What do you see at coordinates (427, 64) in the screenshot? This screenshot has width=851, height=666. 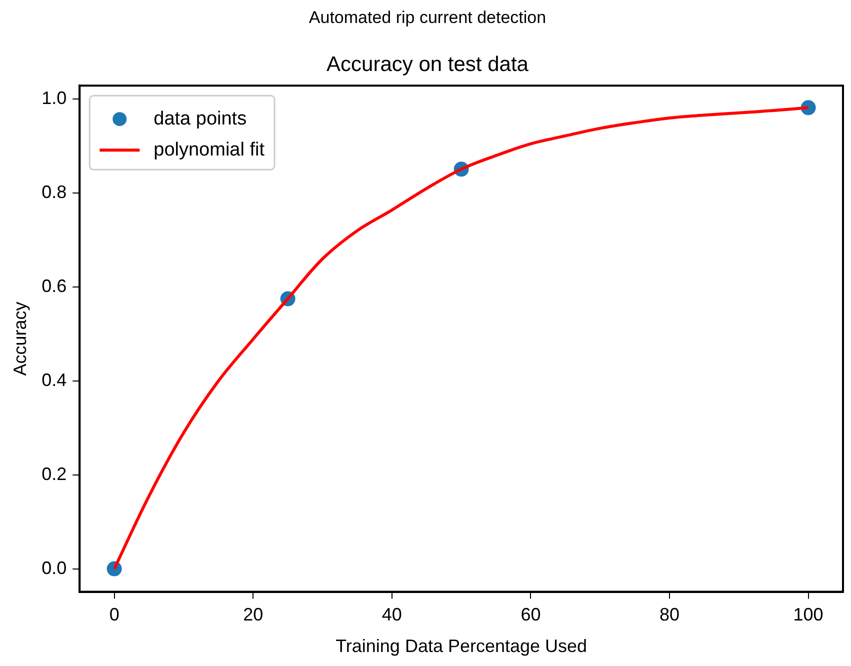 I see `chart-subtitle: Accuracy on test data` at bounding box center [427, 64].